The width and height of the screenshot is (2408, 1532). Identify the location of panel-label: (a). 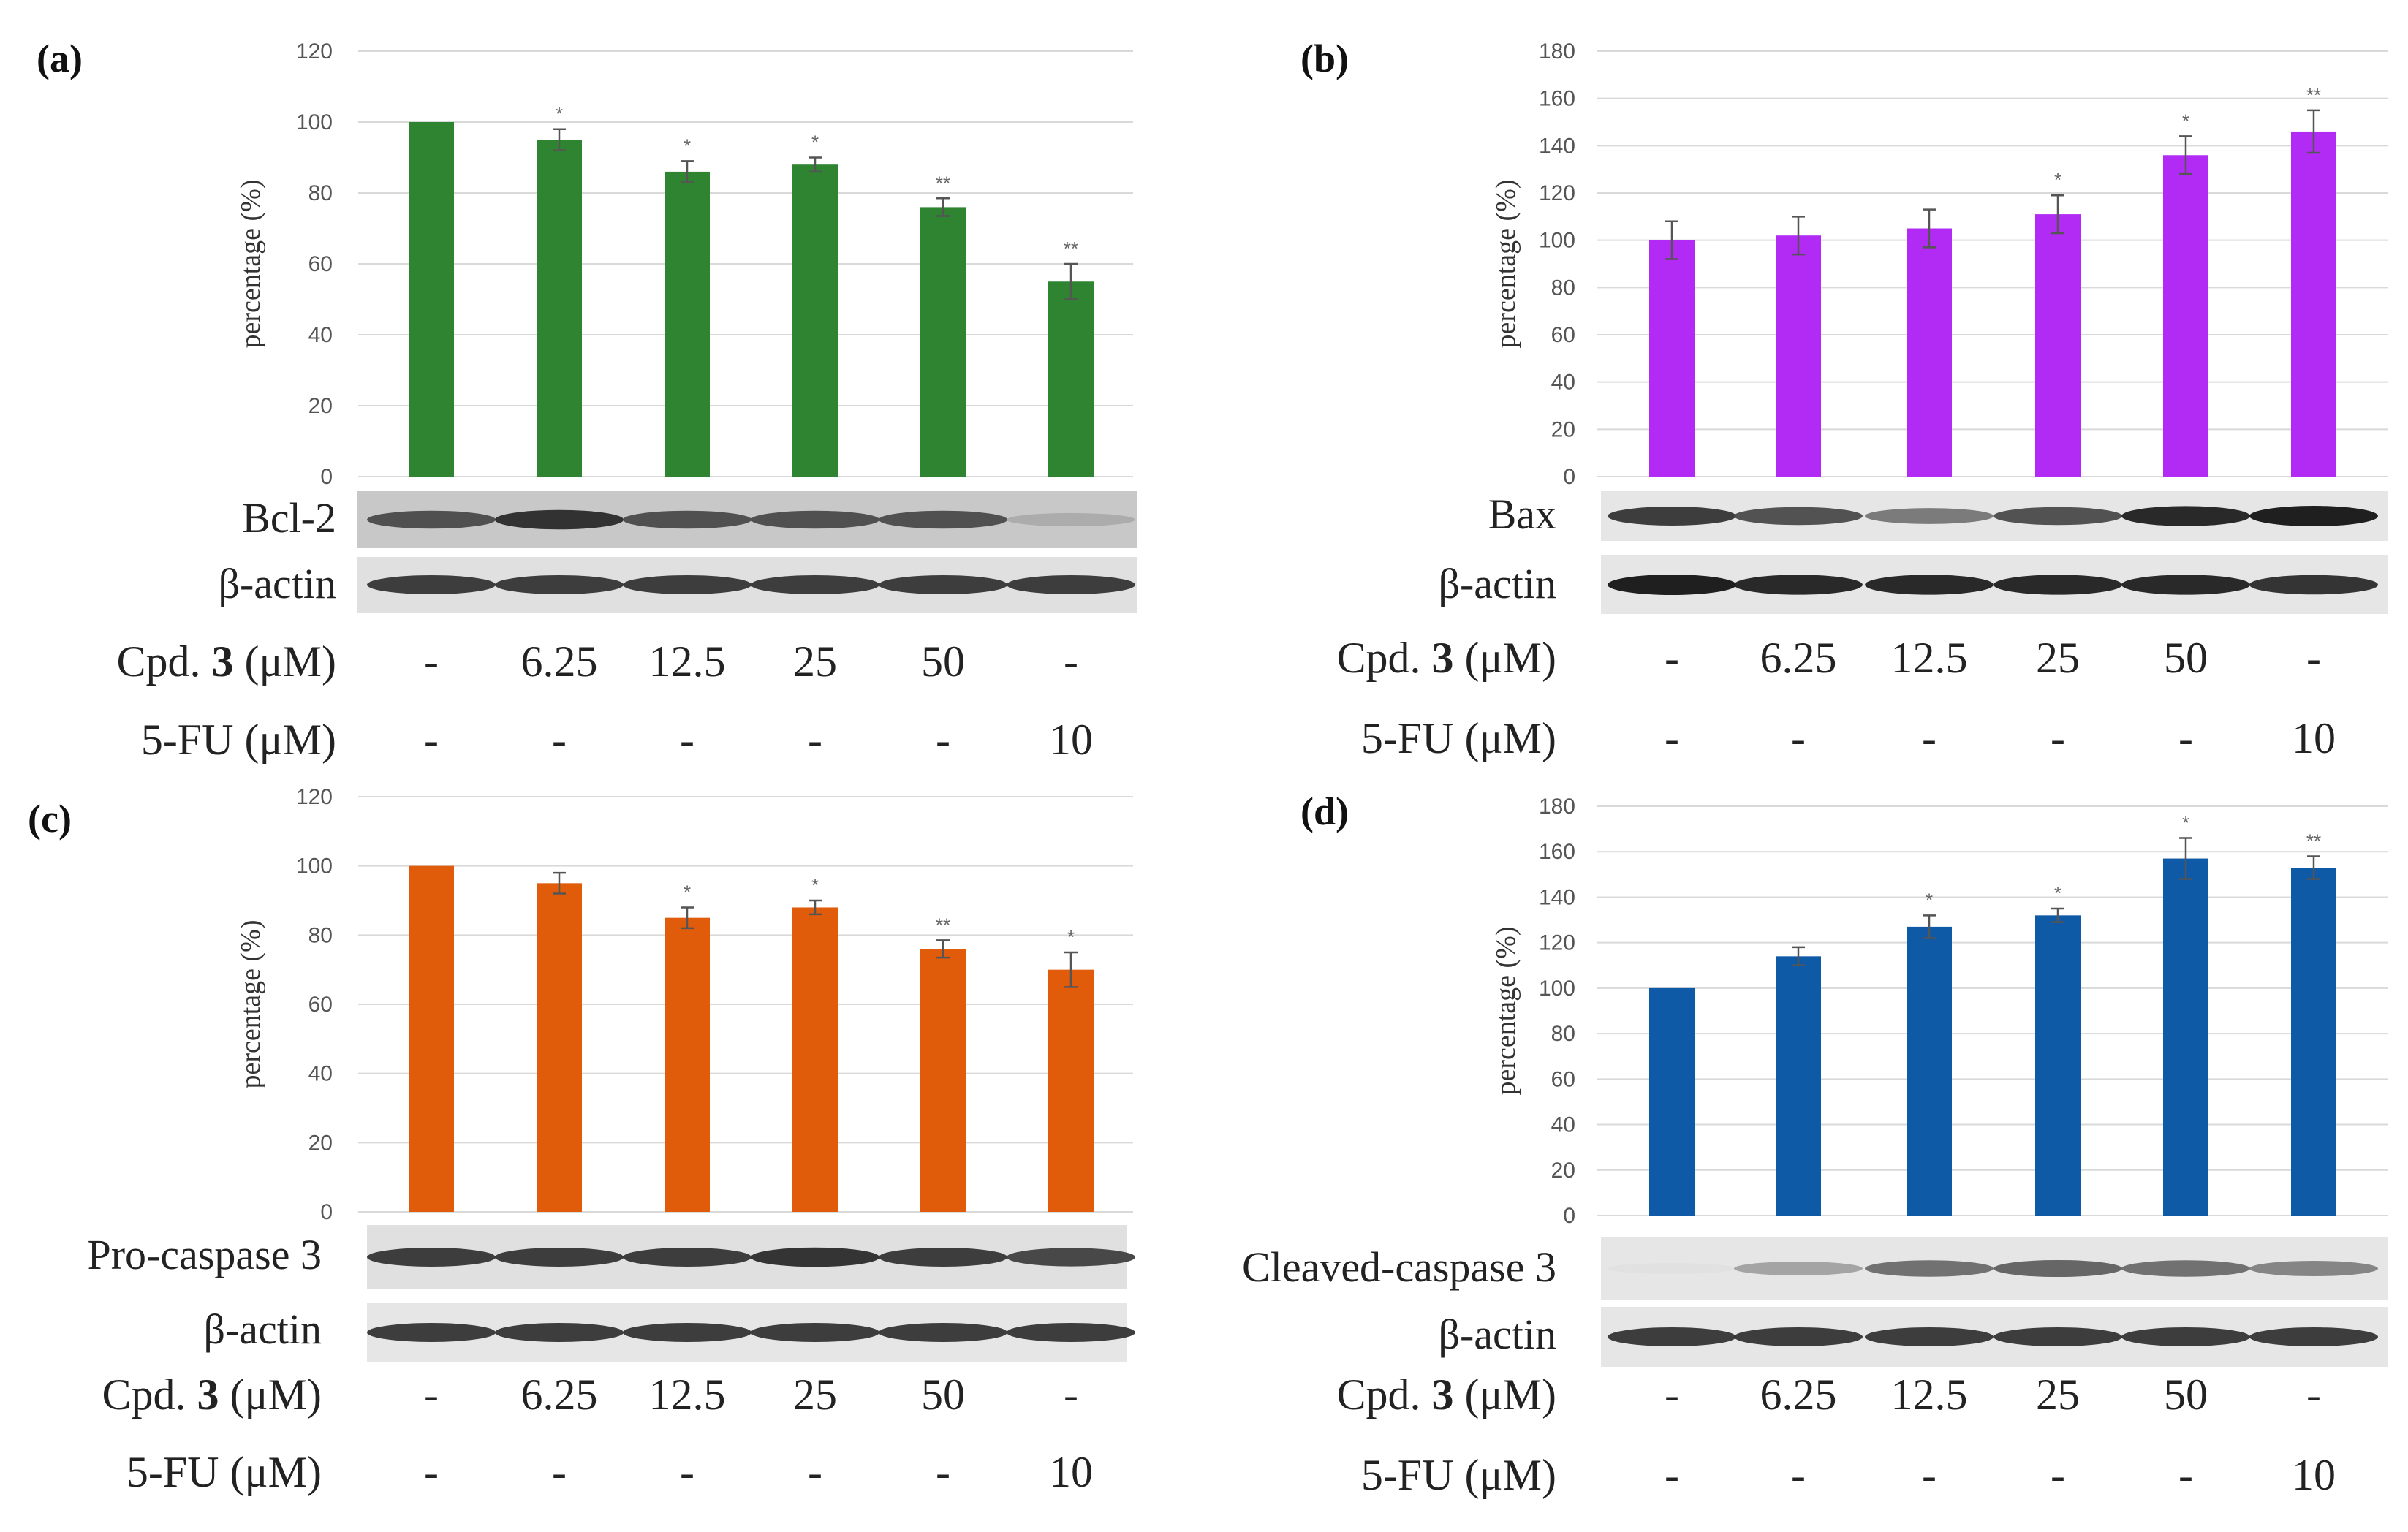
(60, 58).